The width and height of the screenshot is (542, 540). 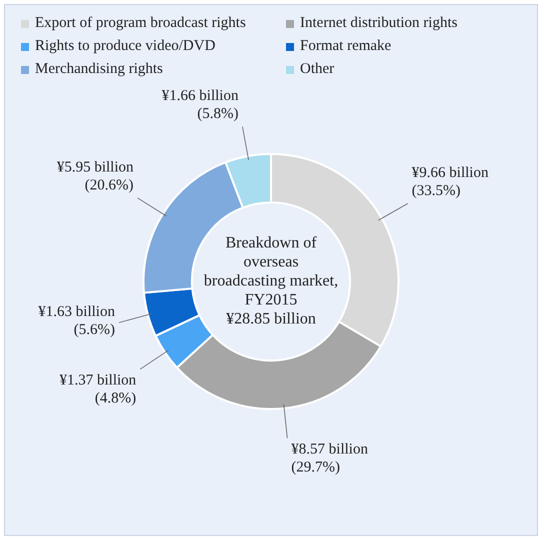 I want to click on text: ¥28.85 billion, so click(x=271, y=319).